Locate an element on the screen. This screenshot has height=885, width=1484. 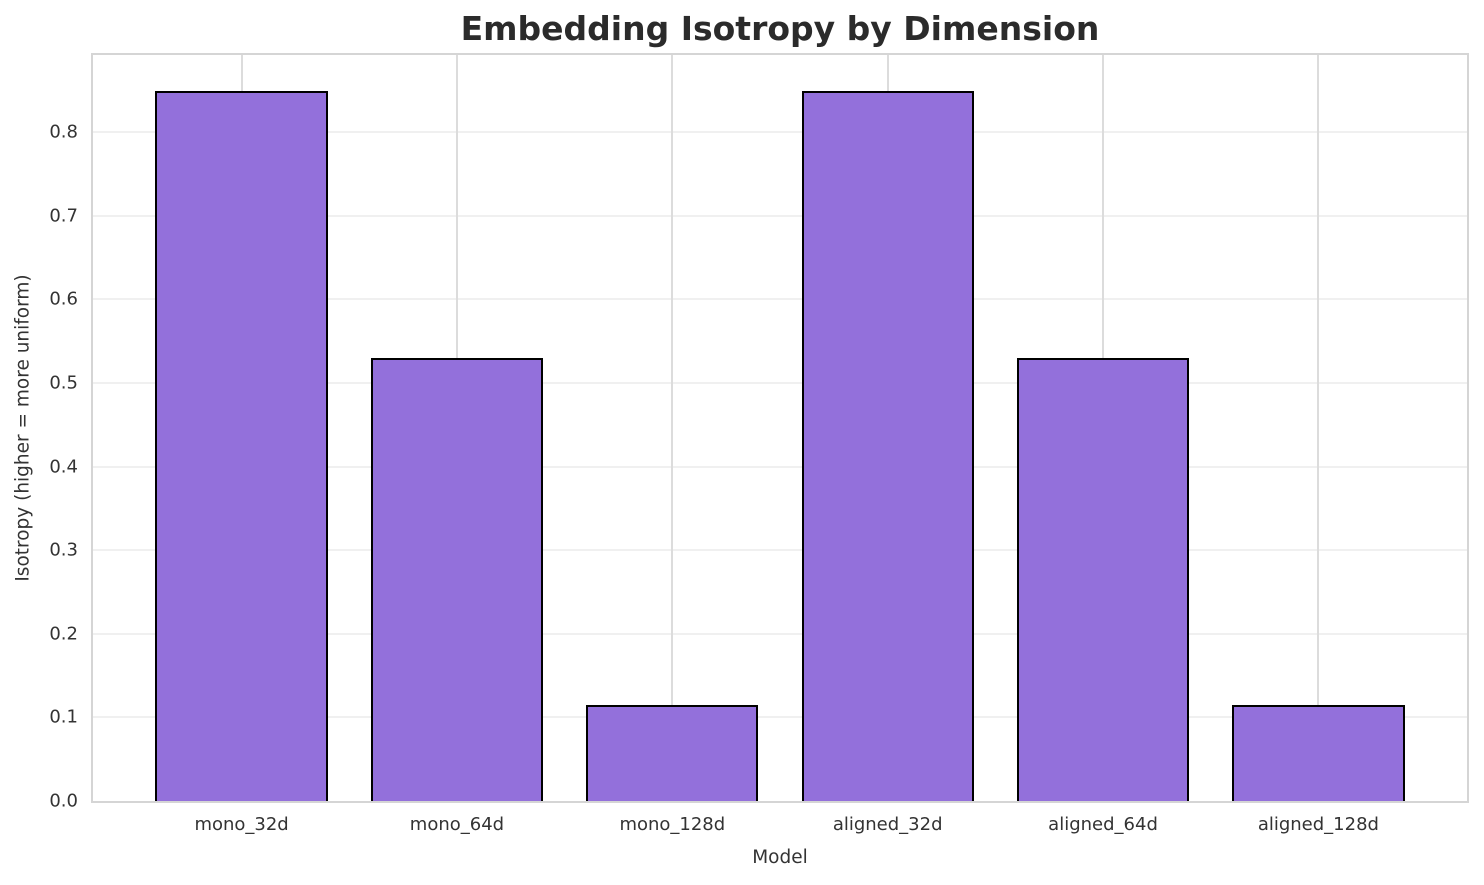
x-tick-label: mono_32d is located at coordinates (241, 824).